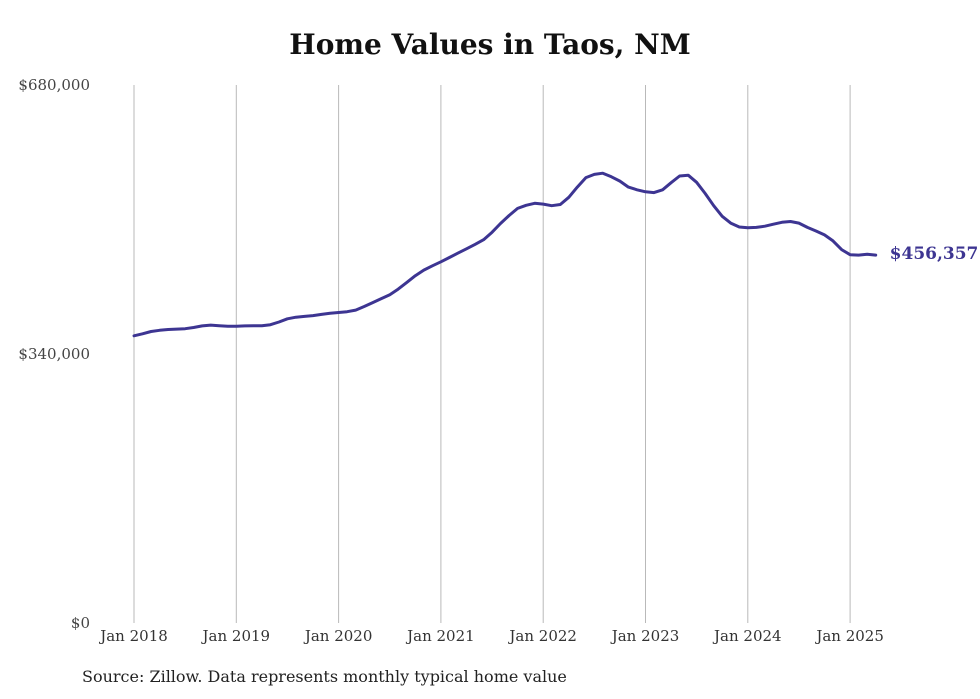 Image resolution: width=980 pixels, height=699 pixels. Describe the element at coordinates (747, 636) in the screenshot. I see `x-tick-label: Jan 2024` at that location.